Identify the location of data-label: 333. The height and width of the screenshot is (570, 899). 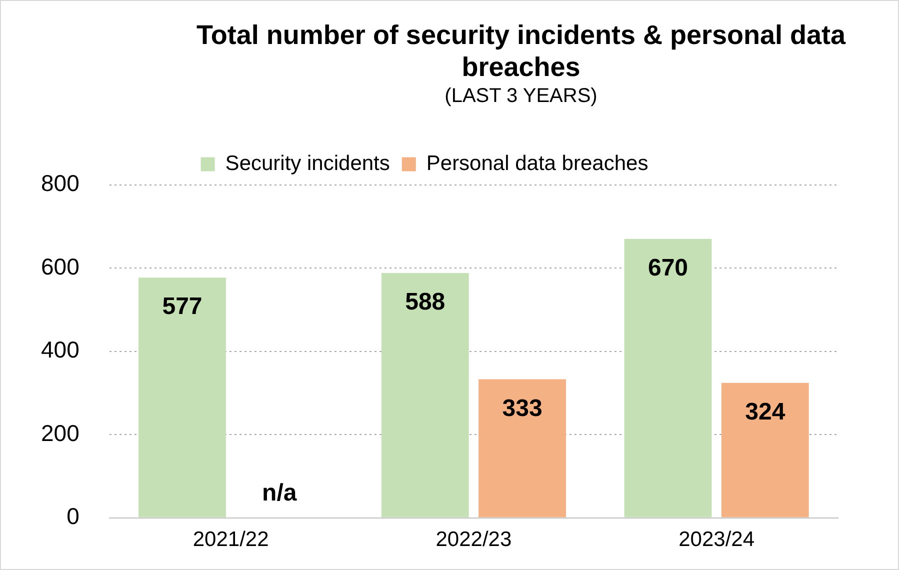
(522, 408).